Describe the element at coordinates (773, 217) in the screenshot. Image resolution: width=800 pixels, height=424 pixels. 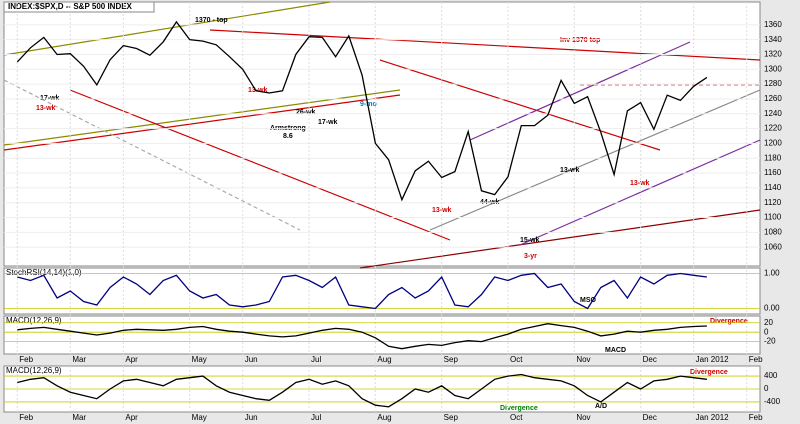
I see `y-tick-label: 1100` at that location.